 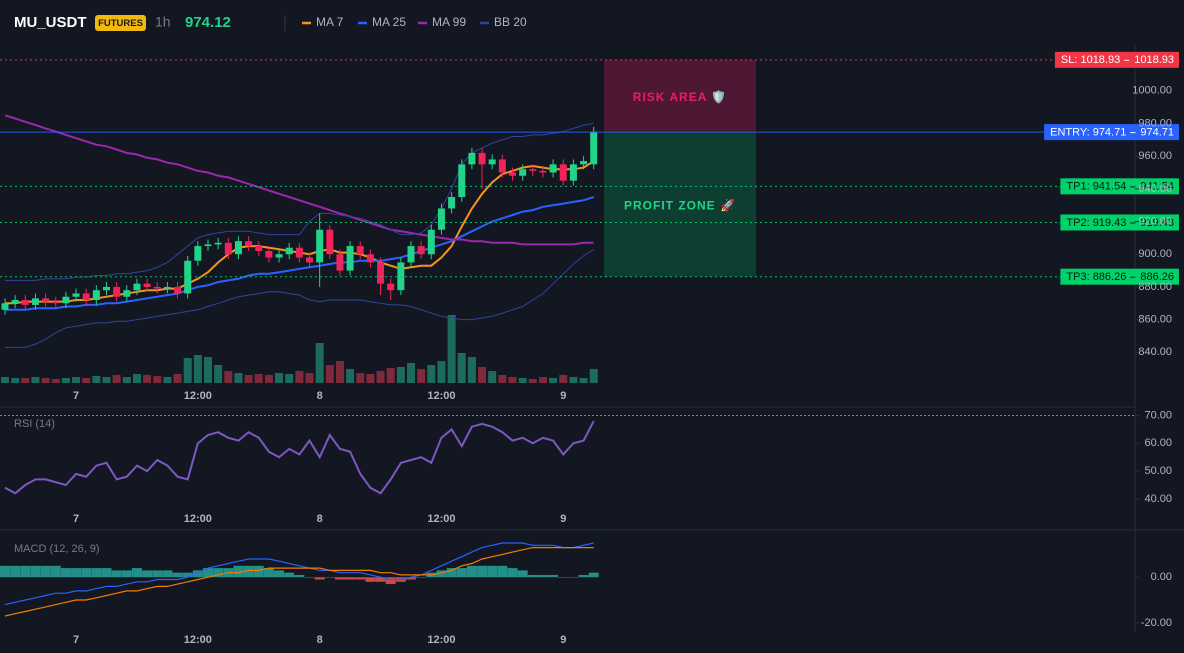 What do you see at coordinates (299, 298) in the screenshot?
I see `band-line` at bounding box center [299, 298].